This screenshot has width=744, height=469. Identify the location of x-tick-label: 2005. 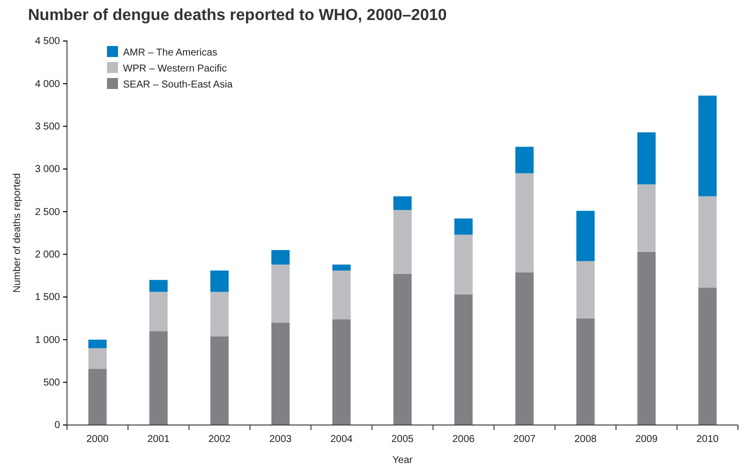
(402, 440).